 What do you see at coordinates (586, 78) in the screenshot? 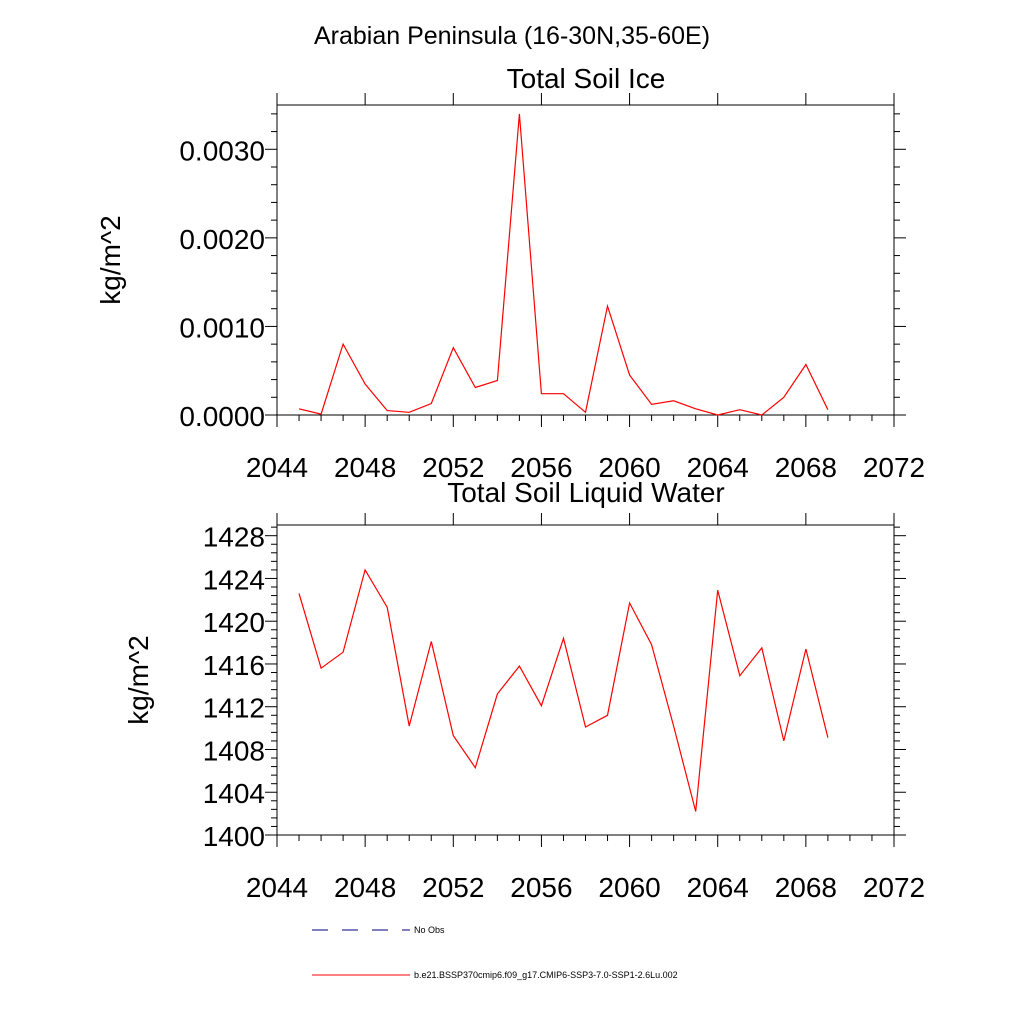
I see `panel-title: Total Soil Ice` at bounding box center [586, 78].